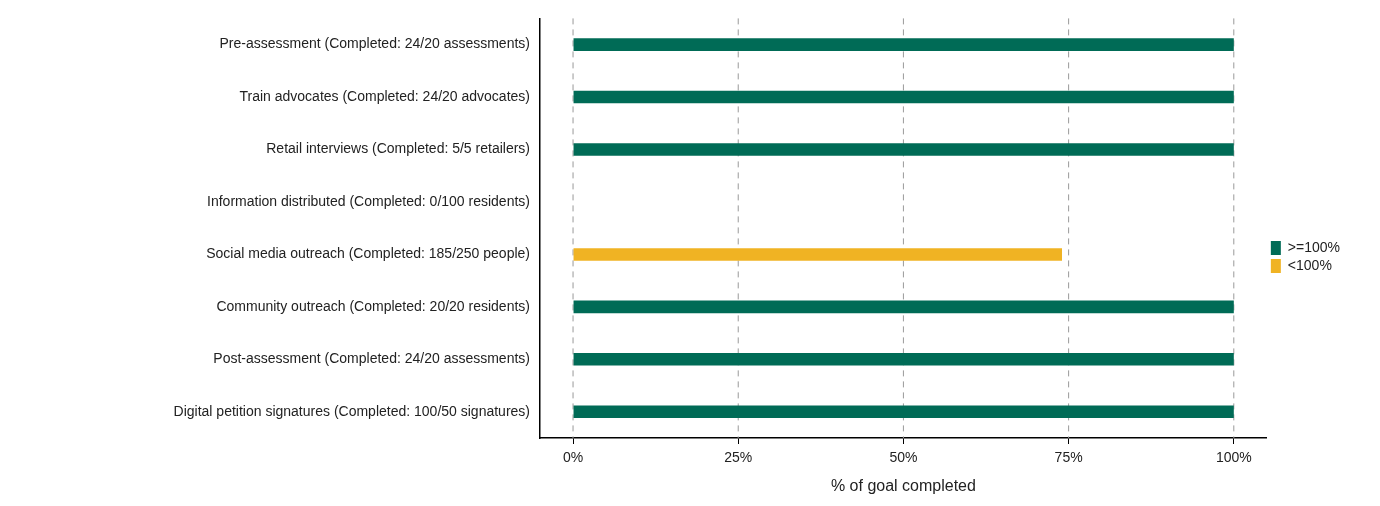 This screenshot has width=1380, height=506. I want to click on y-tick-label: Information distributed (Completed: 0/100 residents), so click(368, 200).